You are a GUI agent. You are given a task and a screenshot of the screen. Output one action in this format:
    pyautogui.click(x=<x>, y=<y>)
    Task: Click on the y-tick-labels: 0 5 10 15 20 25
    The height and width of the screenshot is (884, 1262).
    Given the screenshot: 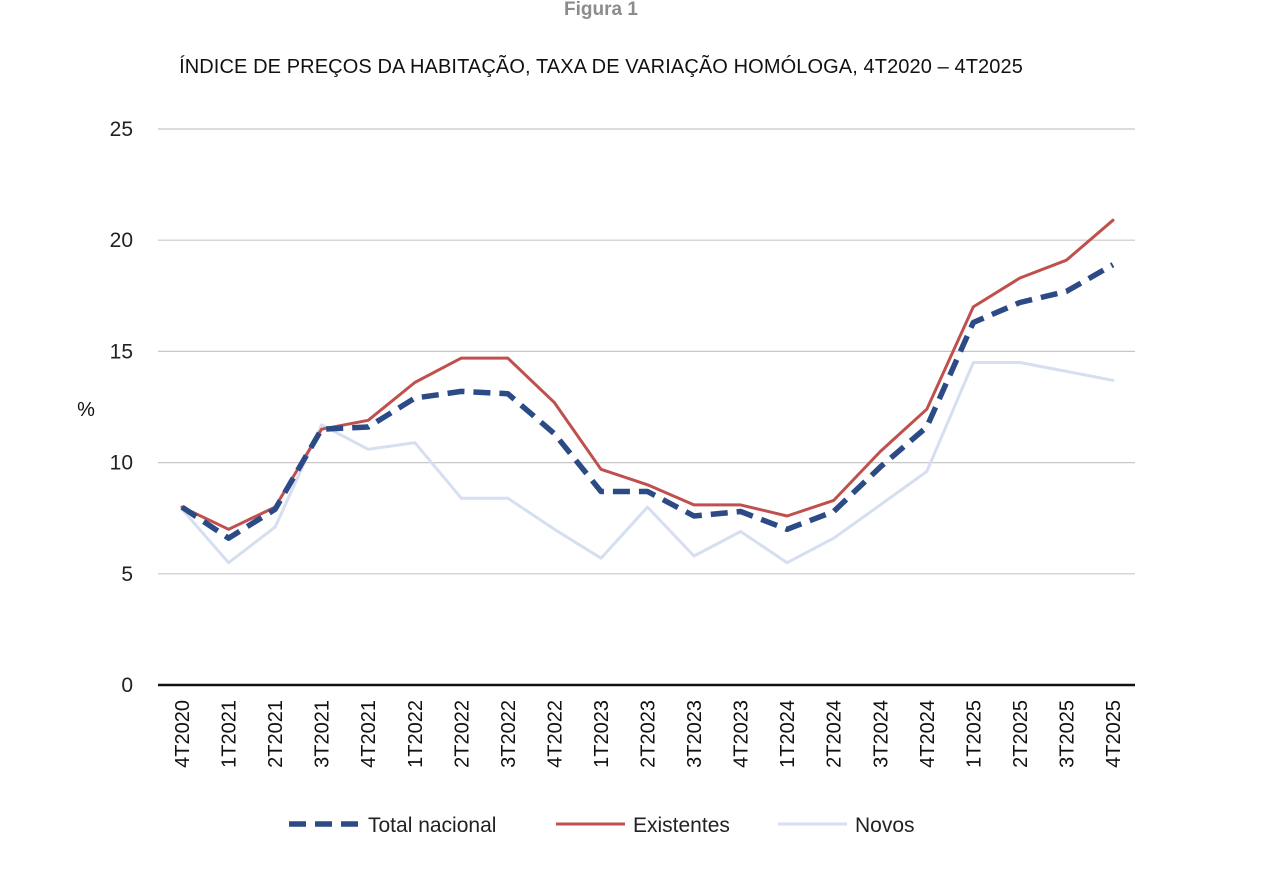 What is the action you would take?
    pyautogui.click(x=121, y=407)
    